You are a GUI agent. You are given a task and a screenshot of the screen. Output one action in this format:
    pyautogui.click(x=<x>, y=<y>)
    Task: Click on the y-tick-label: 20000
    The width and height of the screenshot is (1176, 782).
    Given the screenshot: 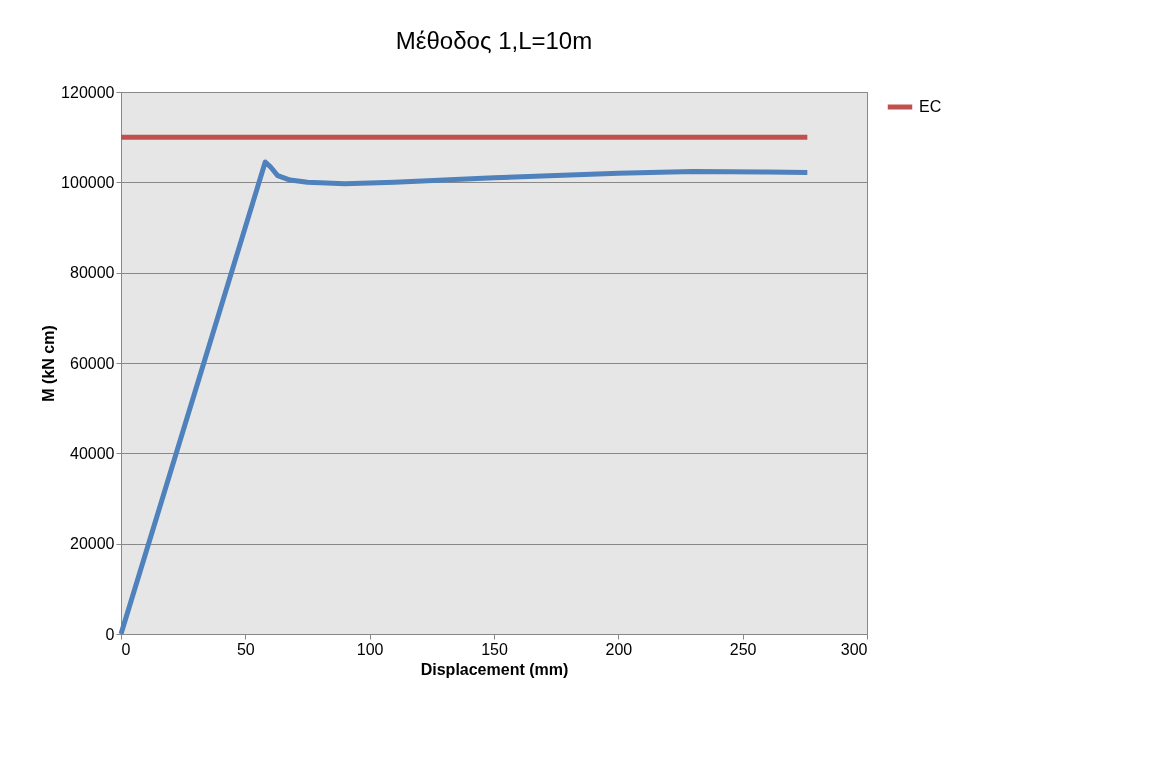 What is the action you would take?
    pyautogui.click(x=92, y=544)
    